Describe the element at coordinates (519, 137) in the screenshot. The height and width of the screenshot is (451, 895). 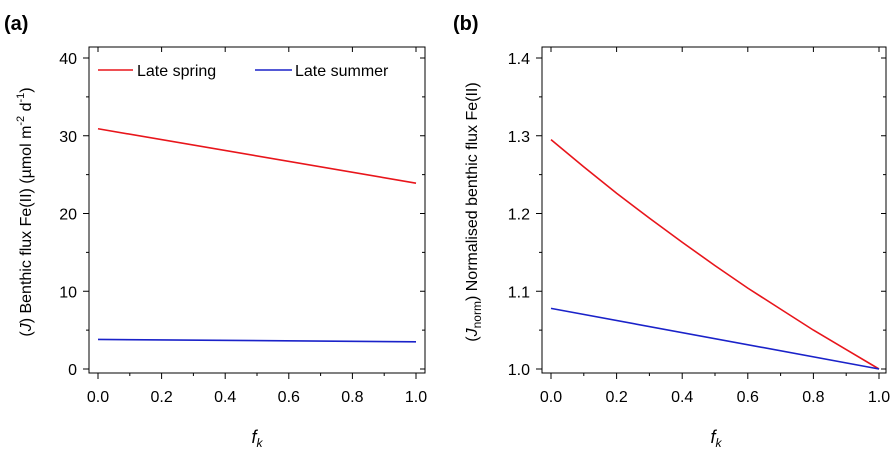
I see `panel-b-y-tick-label: 1.3` at that location.